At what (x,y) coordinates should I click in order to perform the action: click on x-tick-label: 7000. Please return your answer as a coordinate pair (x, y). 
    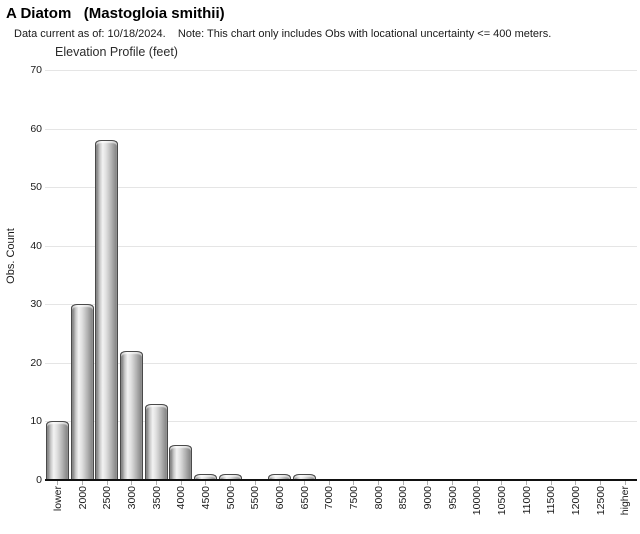
    Looking at the image, I should click on (329, 498).